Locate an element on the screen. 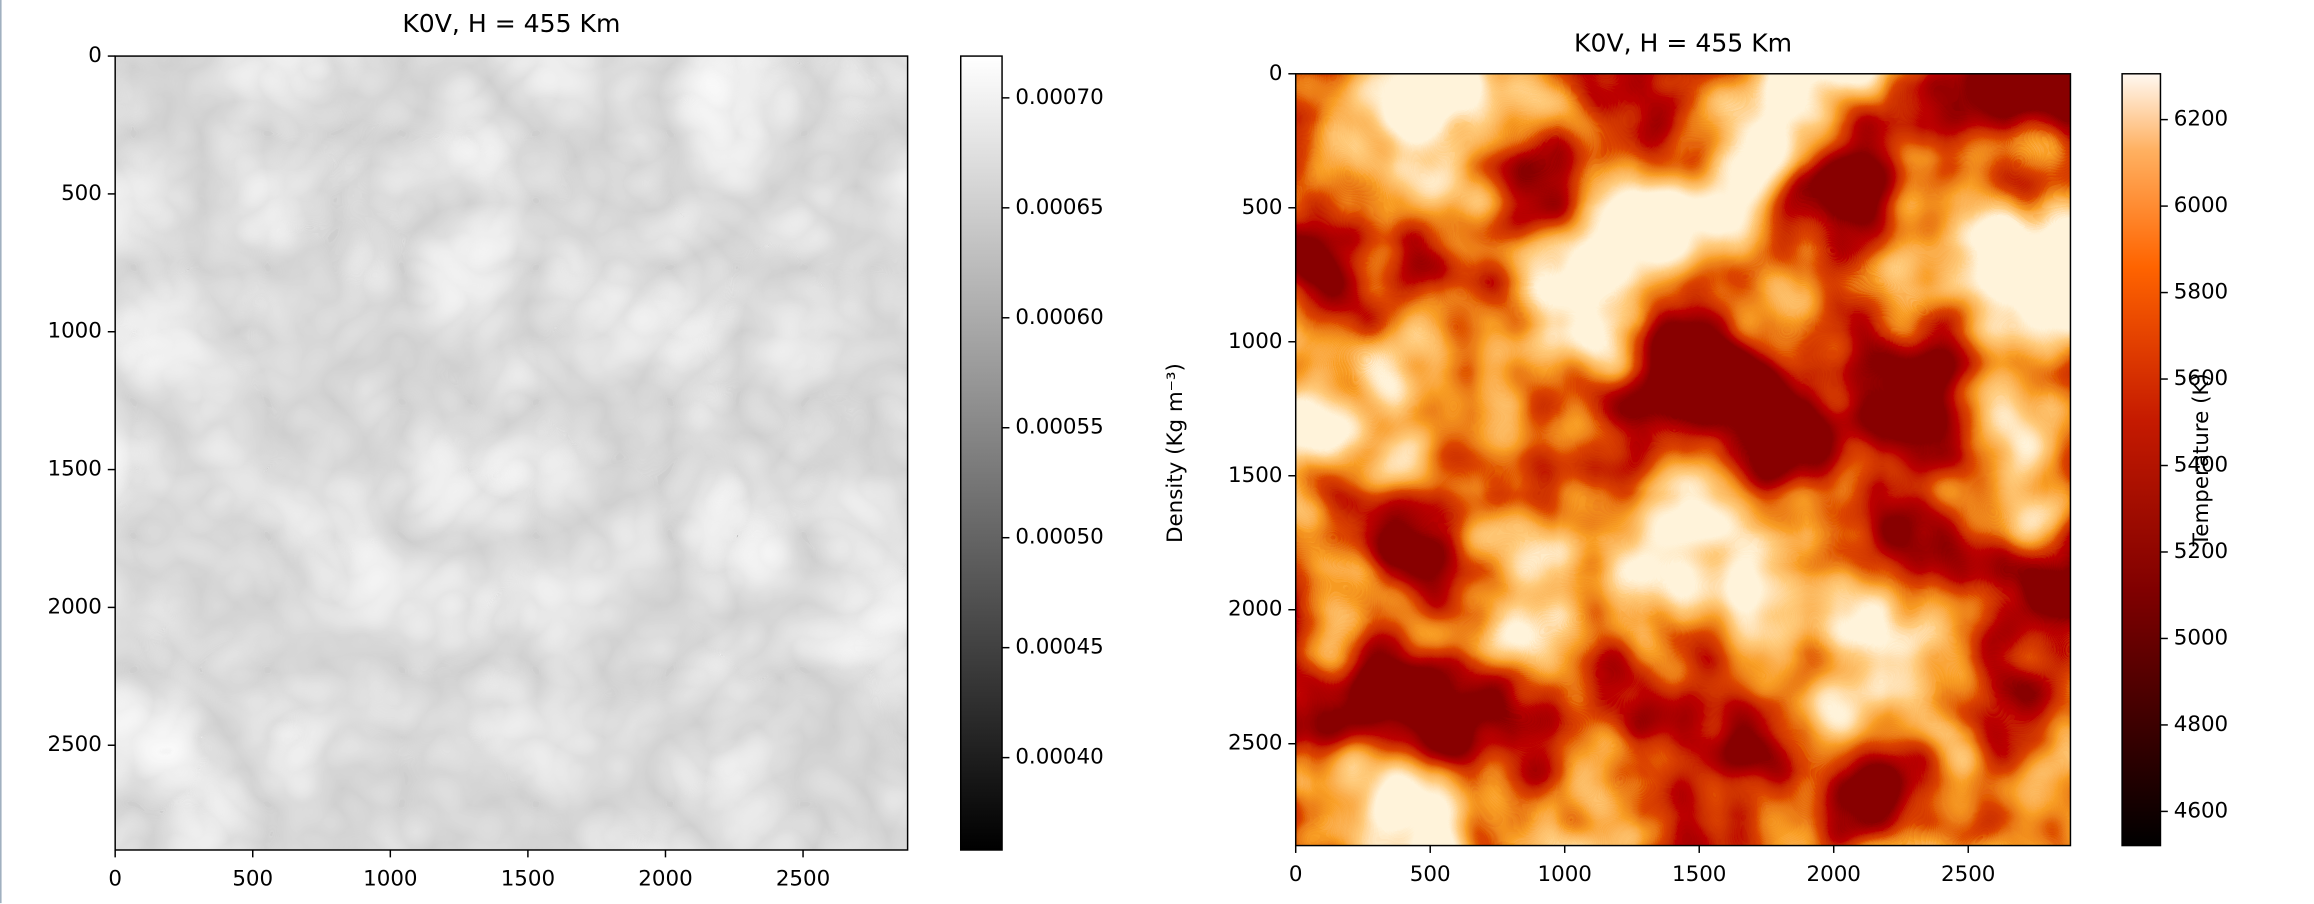  colorbar-tick-label: 4800 is located at coordinates (2201, 724).